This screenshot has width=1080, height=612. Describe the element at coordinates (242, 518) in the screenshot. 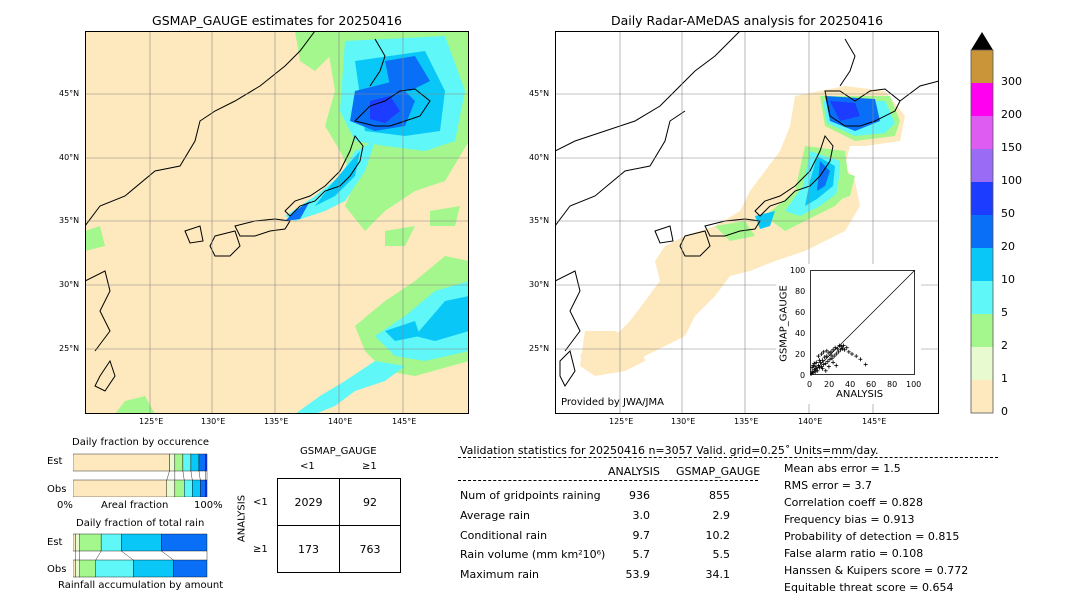

I see `contingency-row-title: ANALYSIS` at that location.